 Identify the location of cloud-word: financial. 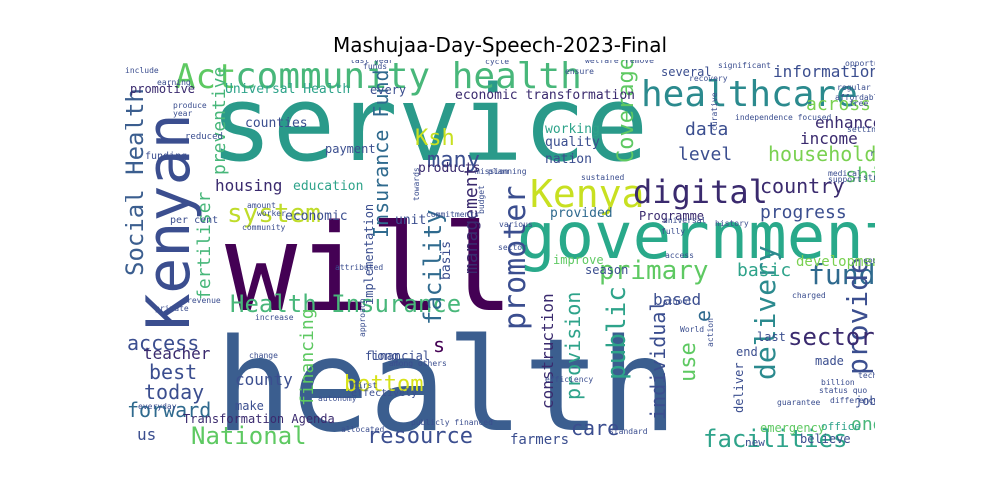
(397, 356).